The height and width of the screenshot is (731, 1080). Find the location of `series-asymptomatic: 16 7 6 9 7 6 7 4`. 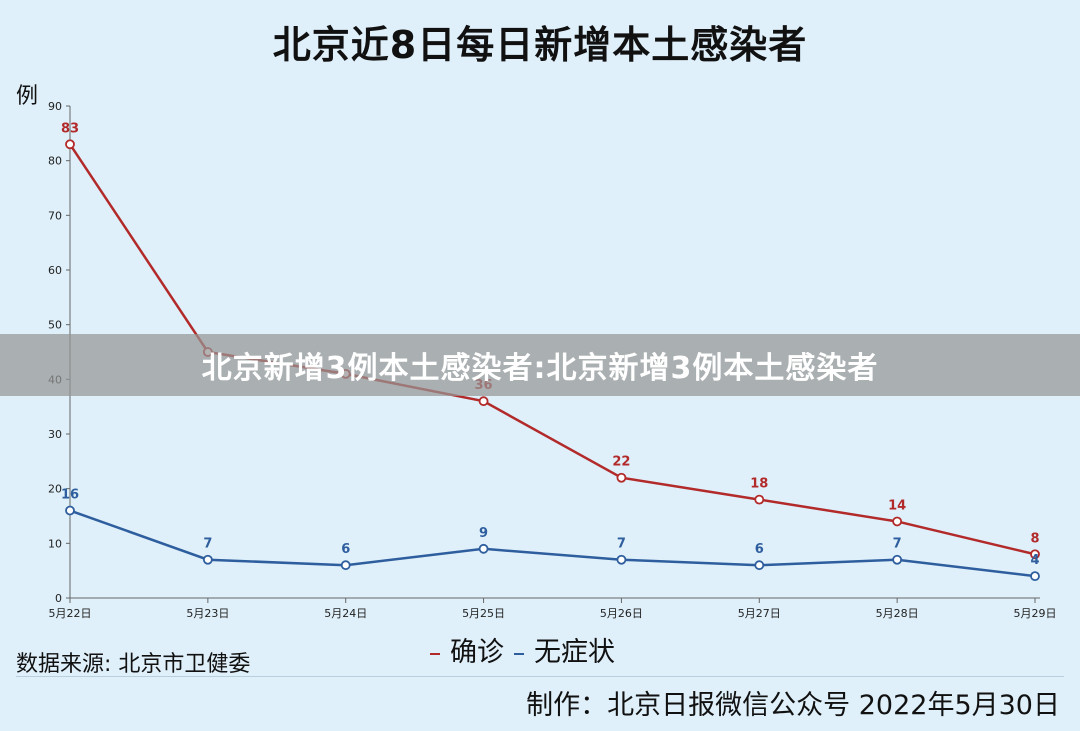

series-asymptomatic: 16 7 6 9 7 6 7 4 is located at coordinates (550, 535).